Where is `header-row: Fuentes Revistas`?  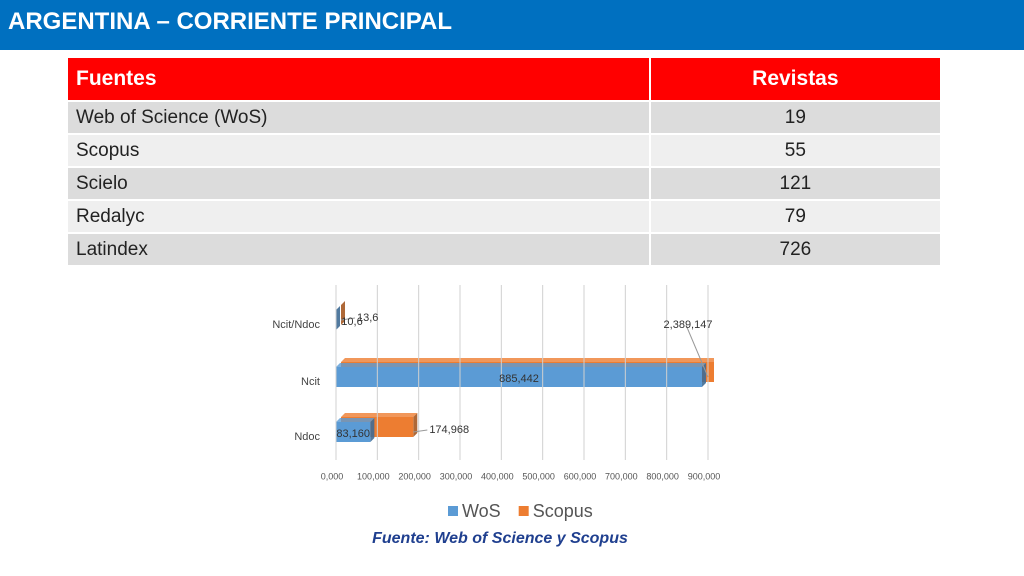
header-row: Fuentes Revistas is located at coordinates (505, 79).